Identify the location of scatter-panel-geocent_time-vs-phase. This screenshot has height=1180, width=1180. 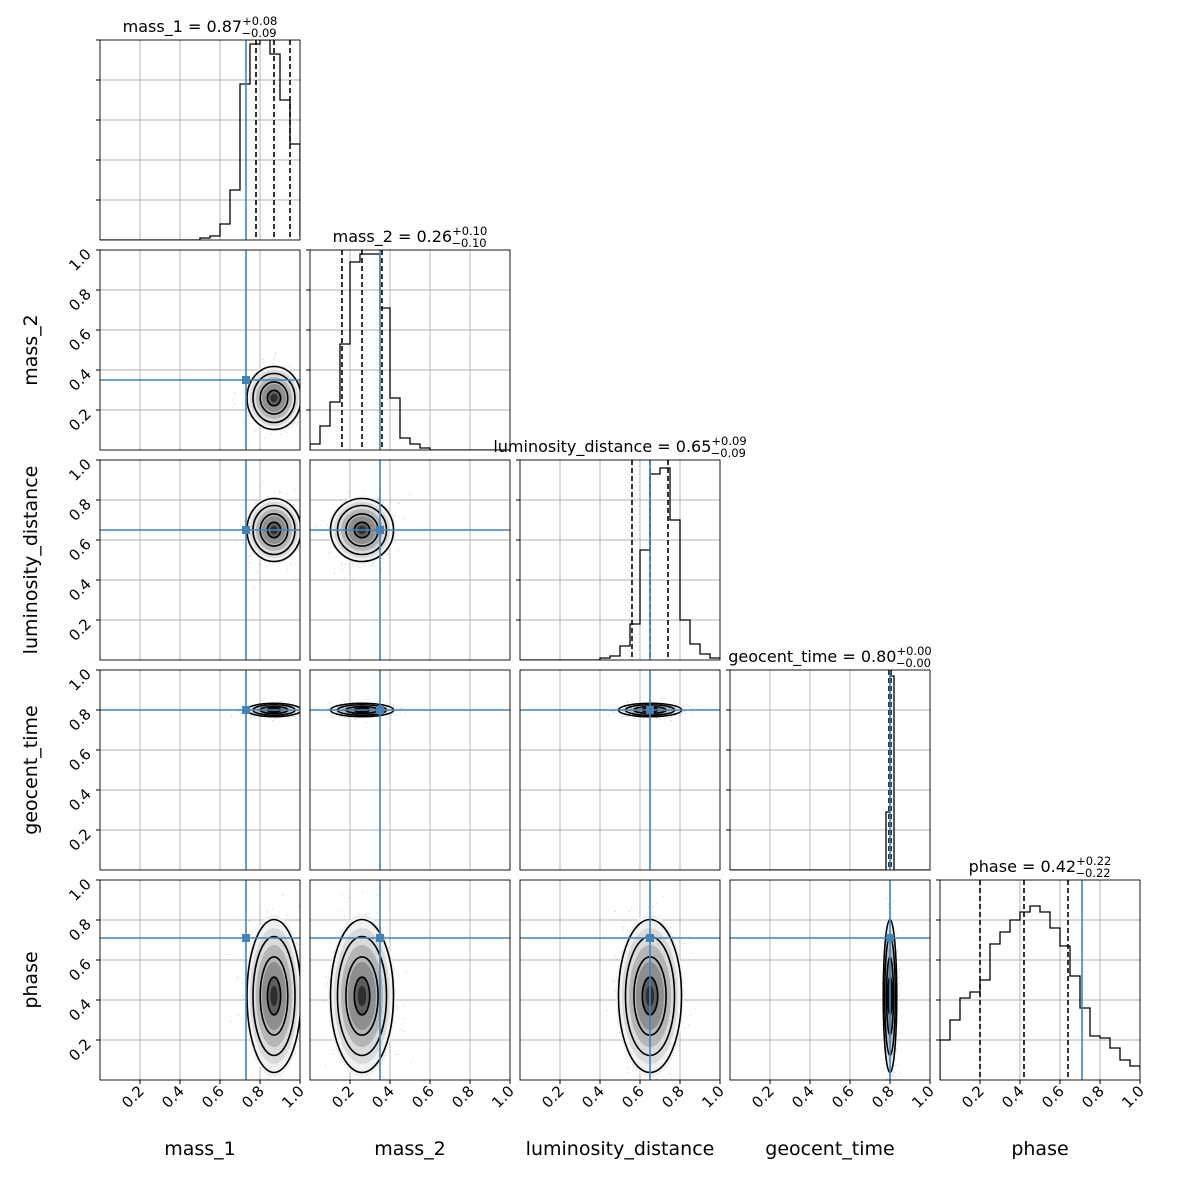
(830, 980).